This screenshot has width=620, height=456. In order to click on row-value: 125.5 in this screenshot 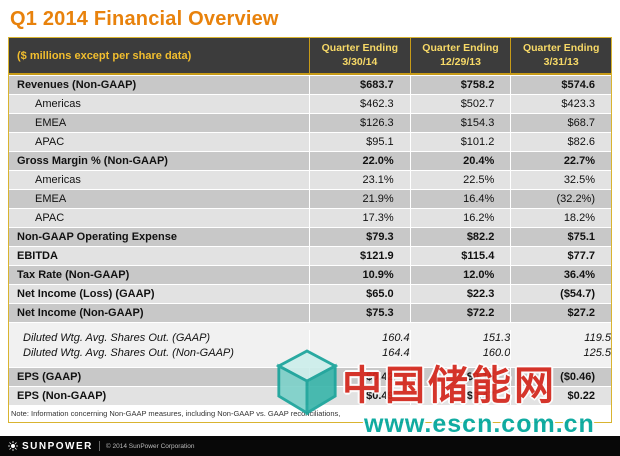, I will do `click(560, 353)`.